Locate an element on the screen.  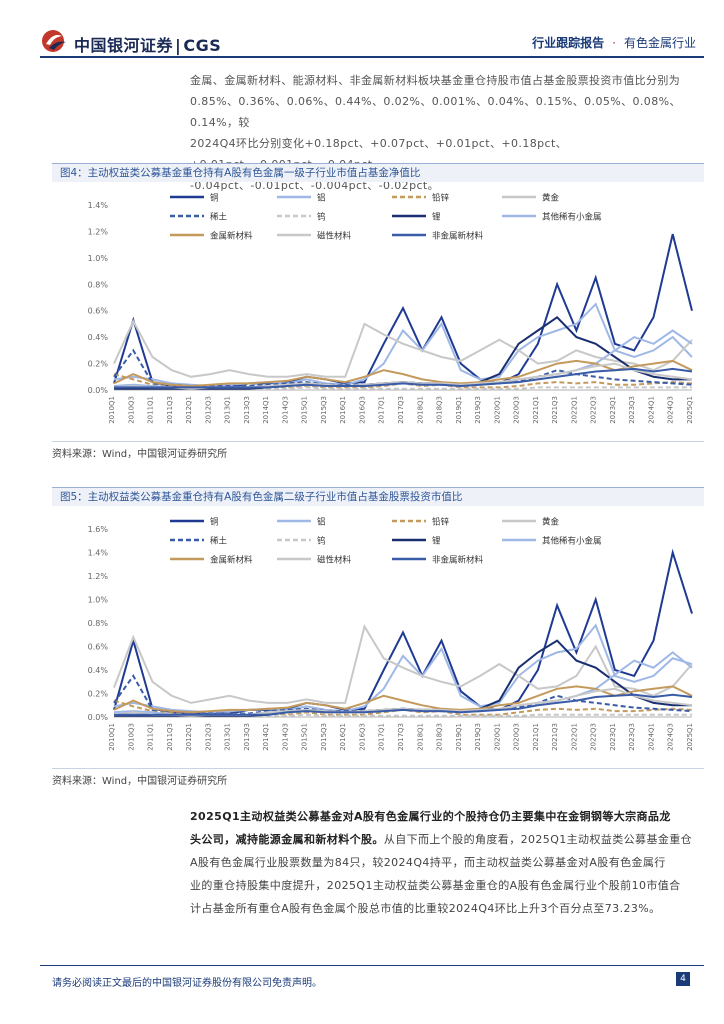
x-tick-label: 2018Q1 is located at coordinates (420, 410).